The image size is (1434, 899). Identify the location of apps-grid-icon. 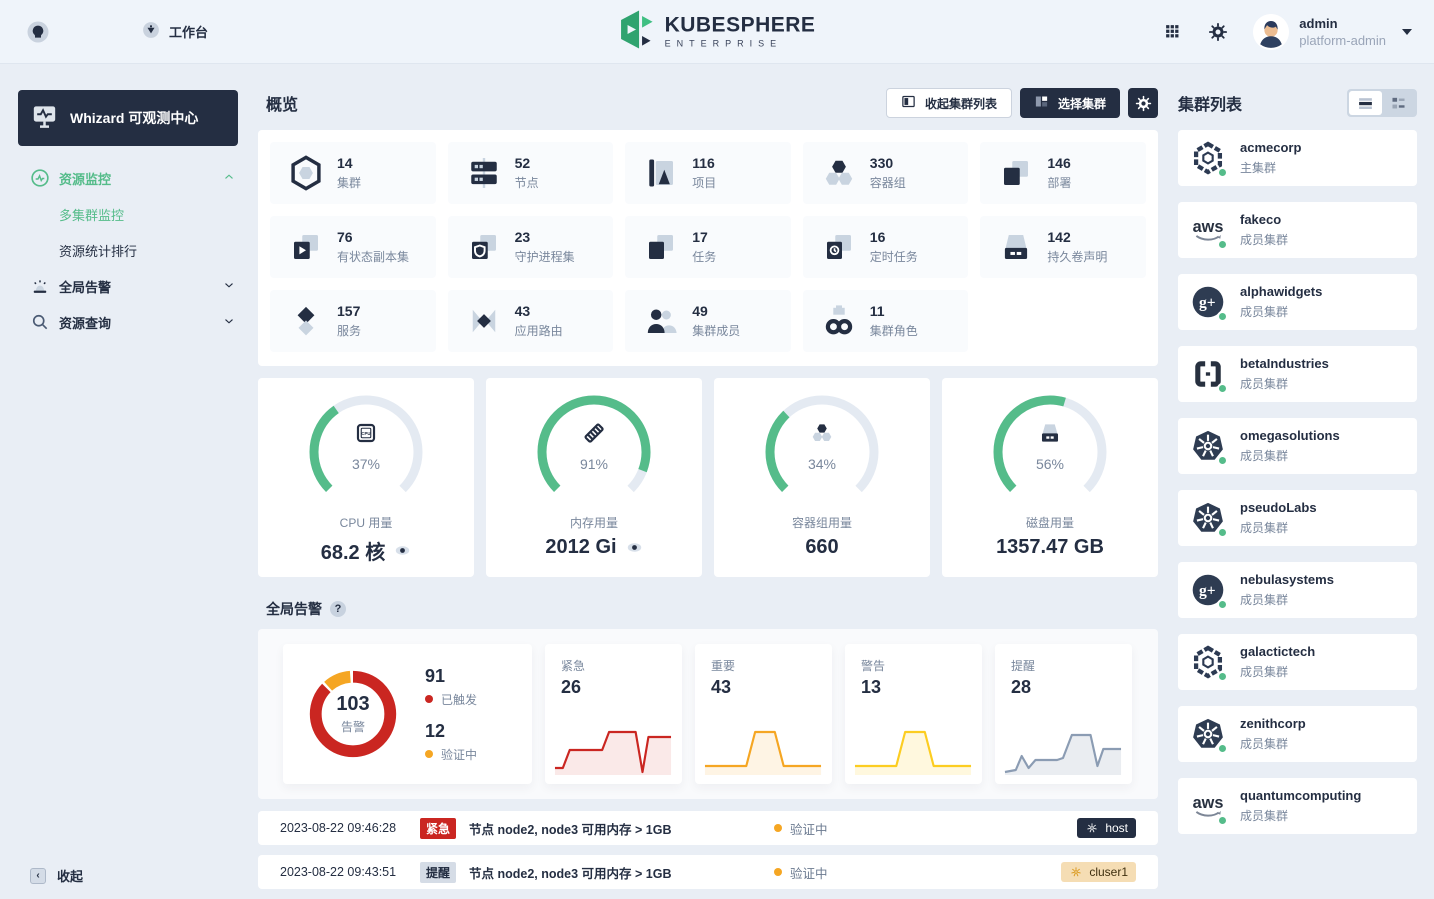
(1172, 32).